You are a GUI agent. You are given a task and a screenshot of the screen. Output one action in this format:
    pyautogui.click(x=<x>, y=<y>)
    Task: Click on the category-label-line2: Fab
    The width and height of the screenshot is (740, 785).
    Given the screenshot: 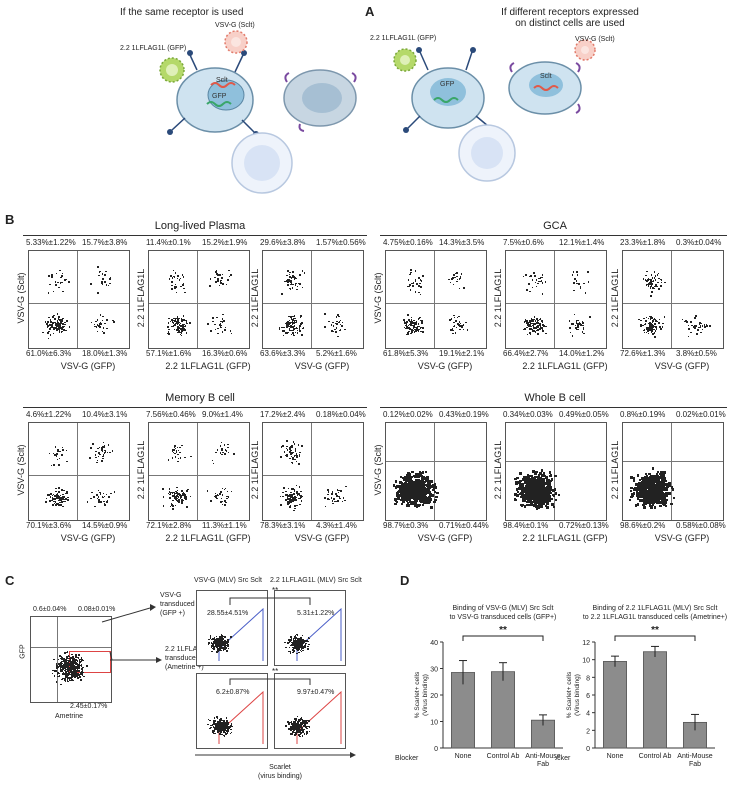 What is the action you would take?
    pyautogui.click(x=695, y=764)
    